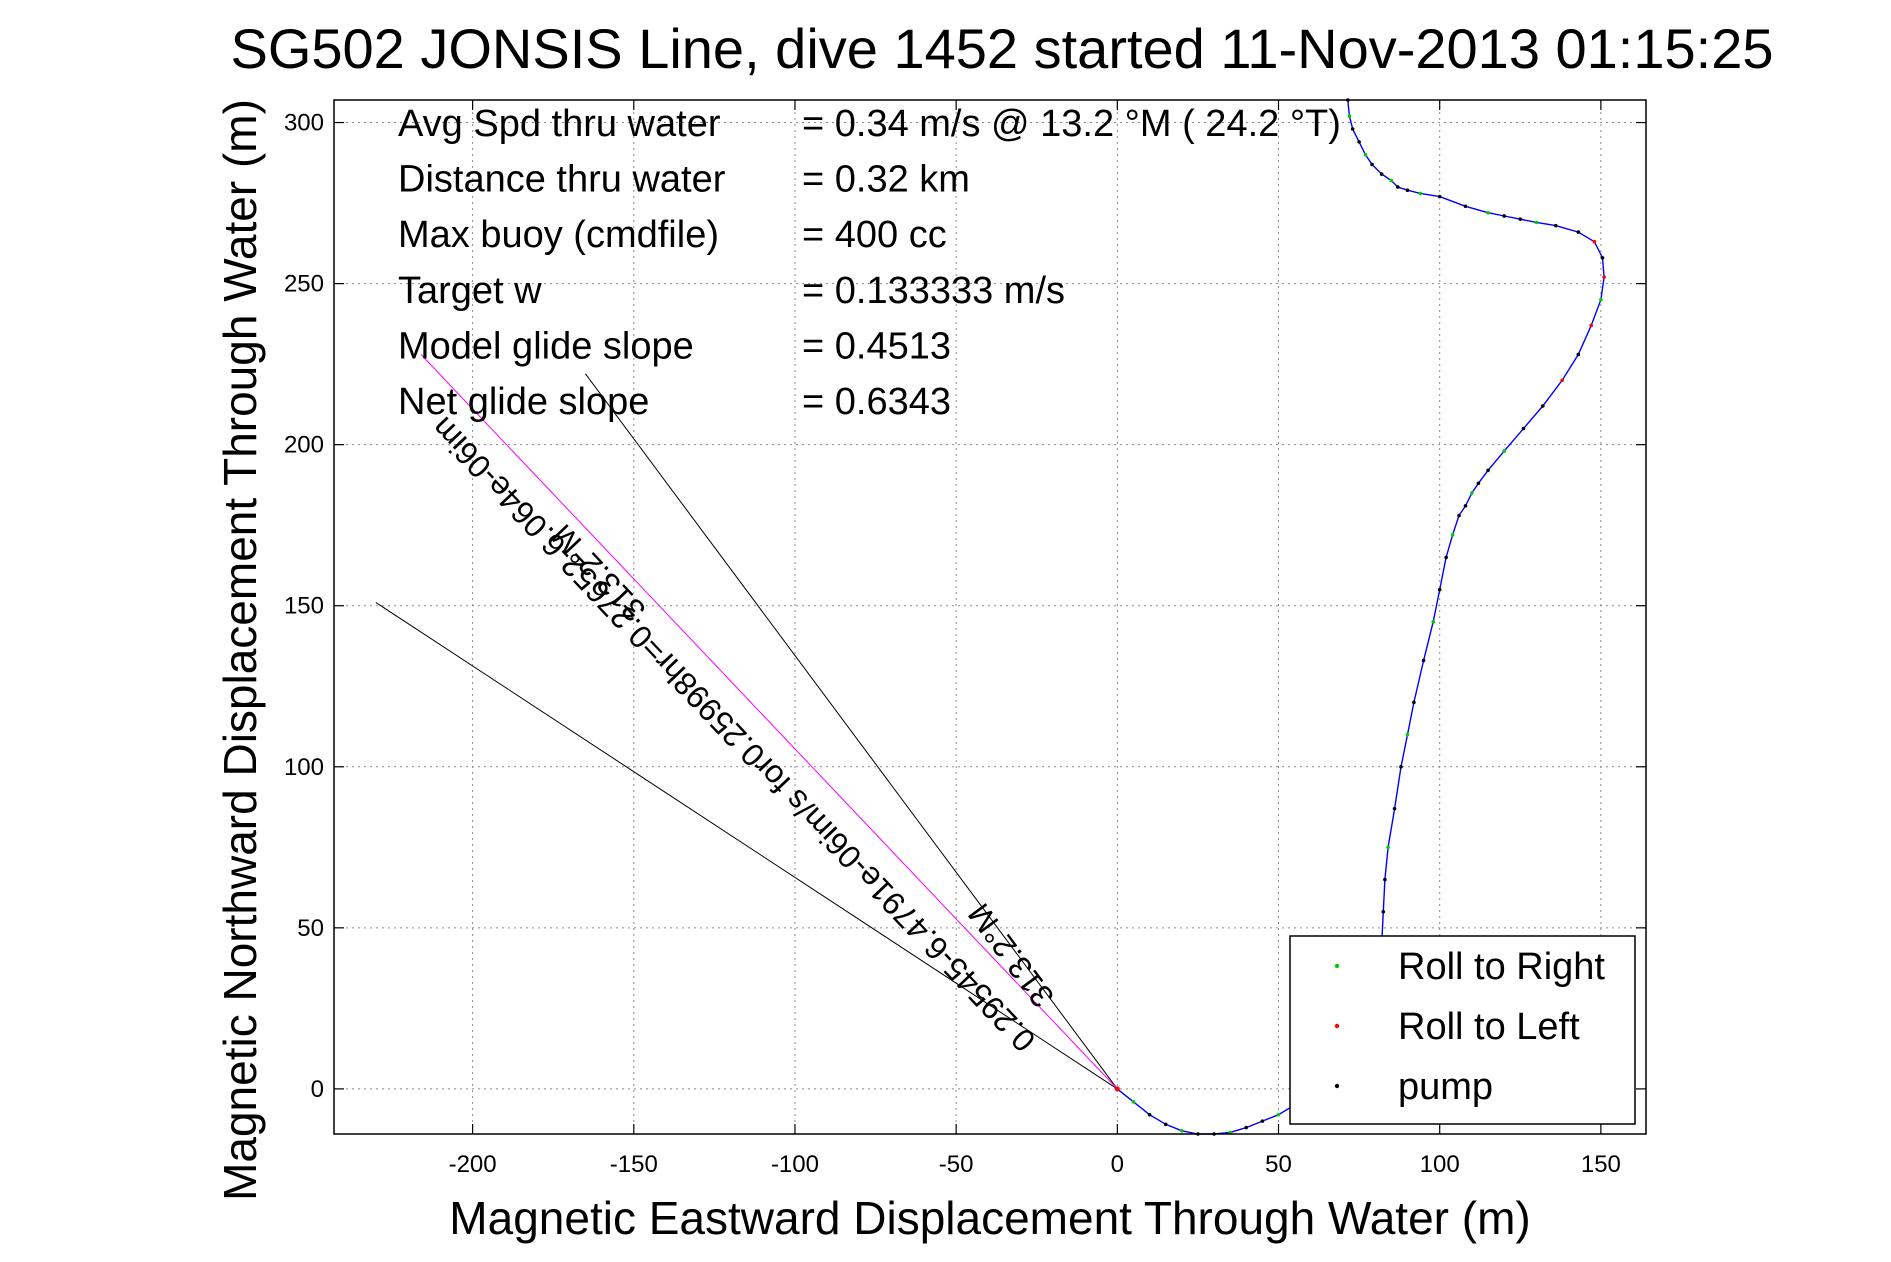 This screenshot has height=1262, width=1891. Describe the element at coordinates (933, 291) in the screenshot. I see `info-value: = 0.133333 m/s` at that location.